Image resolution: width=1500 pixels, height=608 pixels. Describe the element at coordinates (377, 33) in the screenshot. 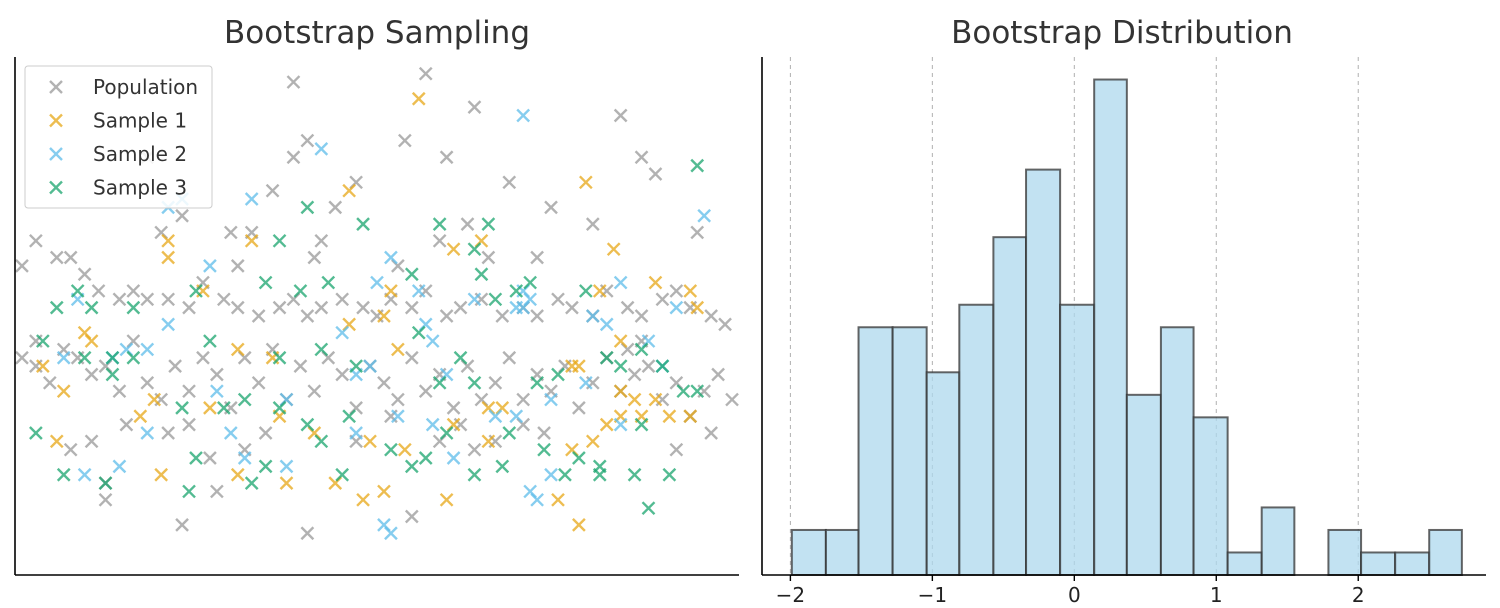

I see `scatter-title: Bootstrap Sampling` at that location.